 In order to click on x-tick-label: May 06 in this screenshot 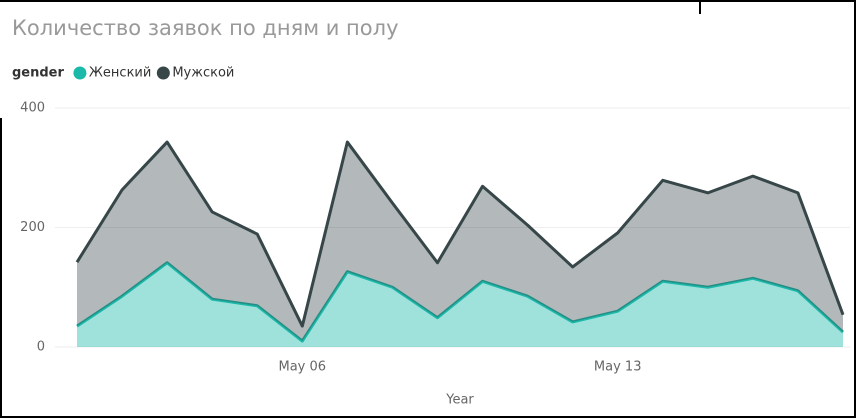, I will do `click(303, 367)`.